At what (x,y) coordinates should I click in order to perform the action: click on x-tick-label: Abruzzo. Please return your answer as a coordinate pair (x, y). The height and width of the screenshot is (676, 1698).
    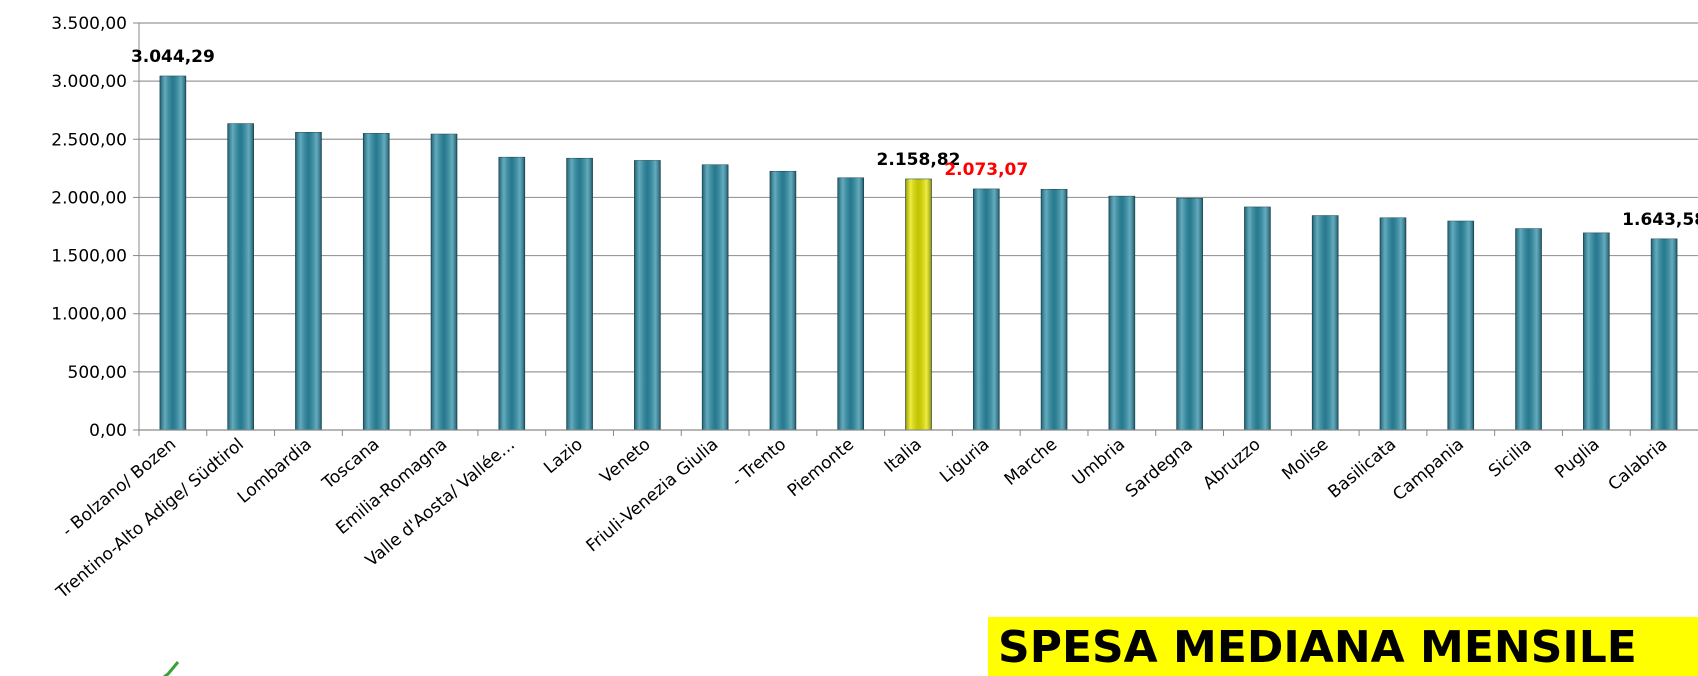
    Looking at the image, I should click on (1231, 464).